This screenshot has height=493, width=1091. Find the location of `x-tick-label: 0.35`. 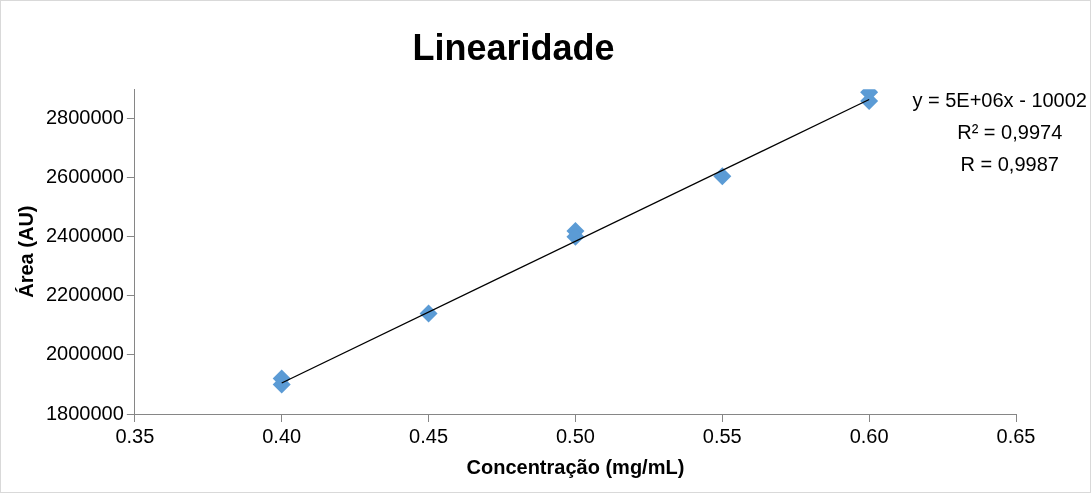

x-tick-label: 0.35 is located at coordinates (135, 435).